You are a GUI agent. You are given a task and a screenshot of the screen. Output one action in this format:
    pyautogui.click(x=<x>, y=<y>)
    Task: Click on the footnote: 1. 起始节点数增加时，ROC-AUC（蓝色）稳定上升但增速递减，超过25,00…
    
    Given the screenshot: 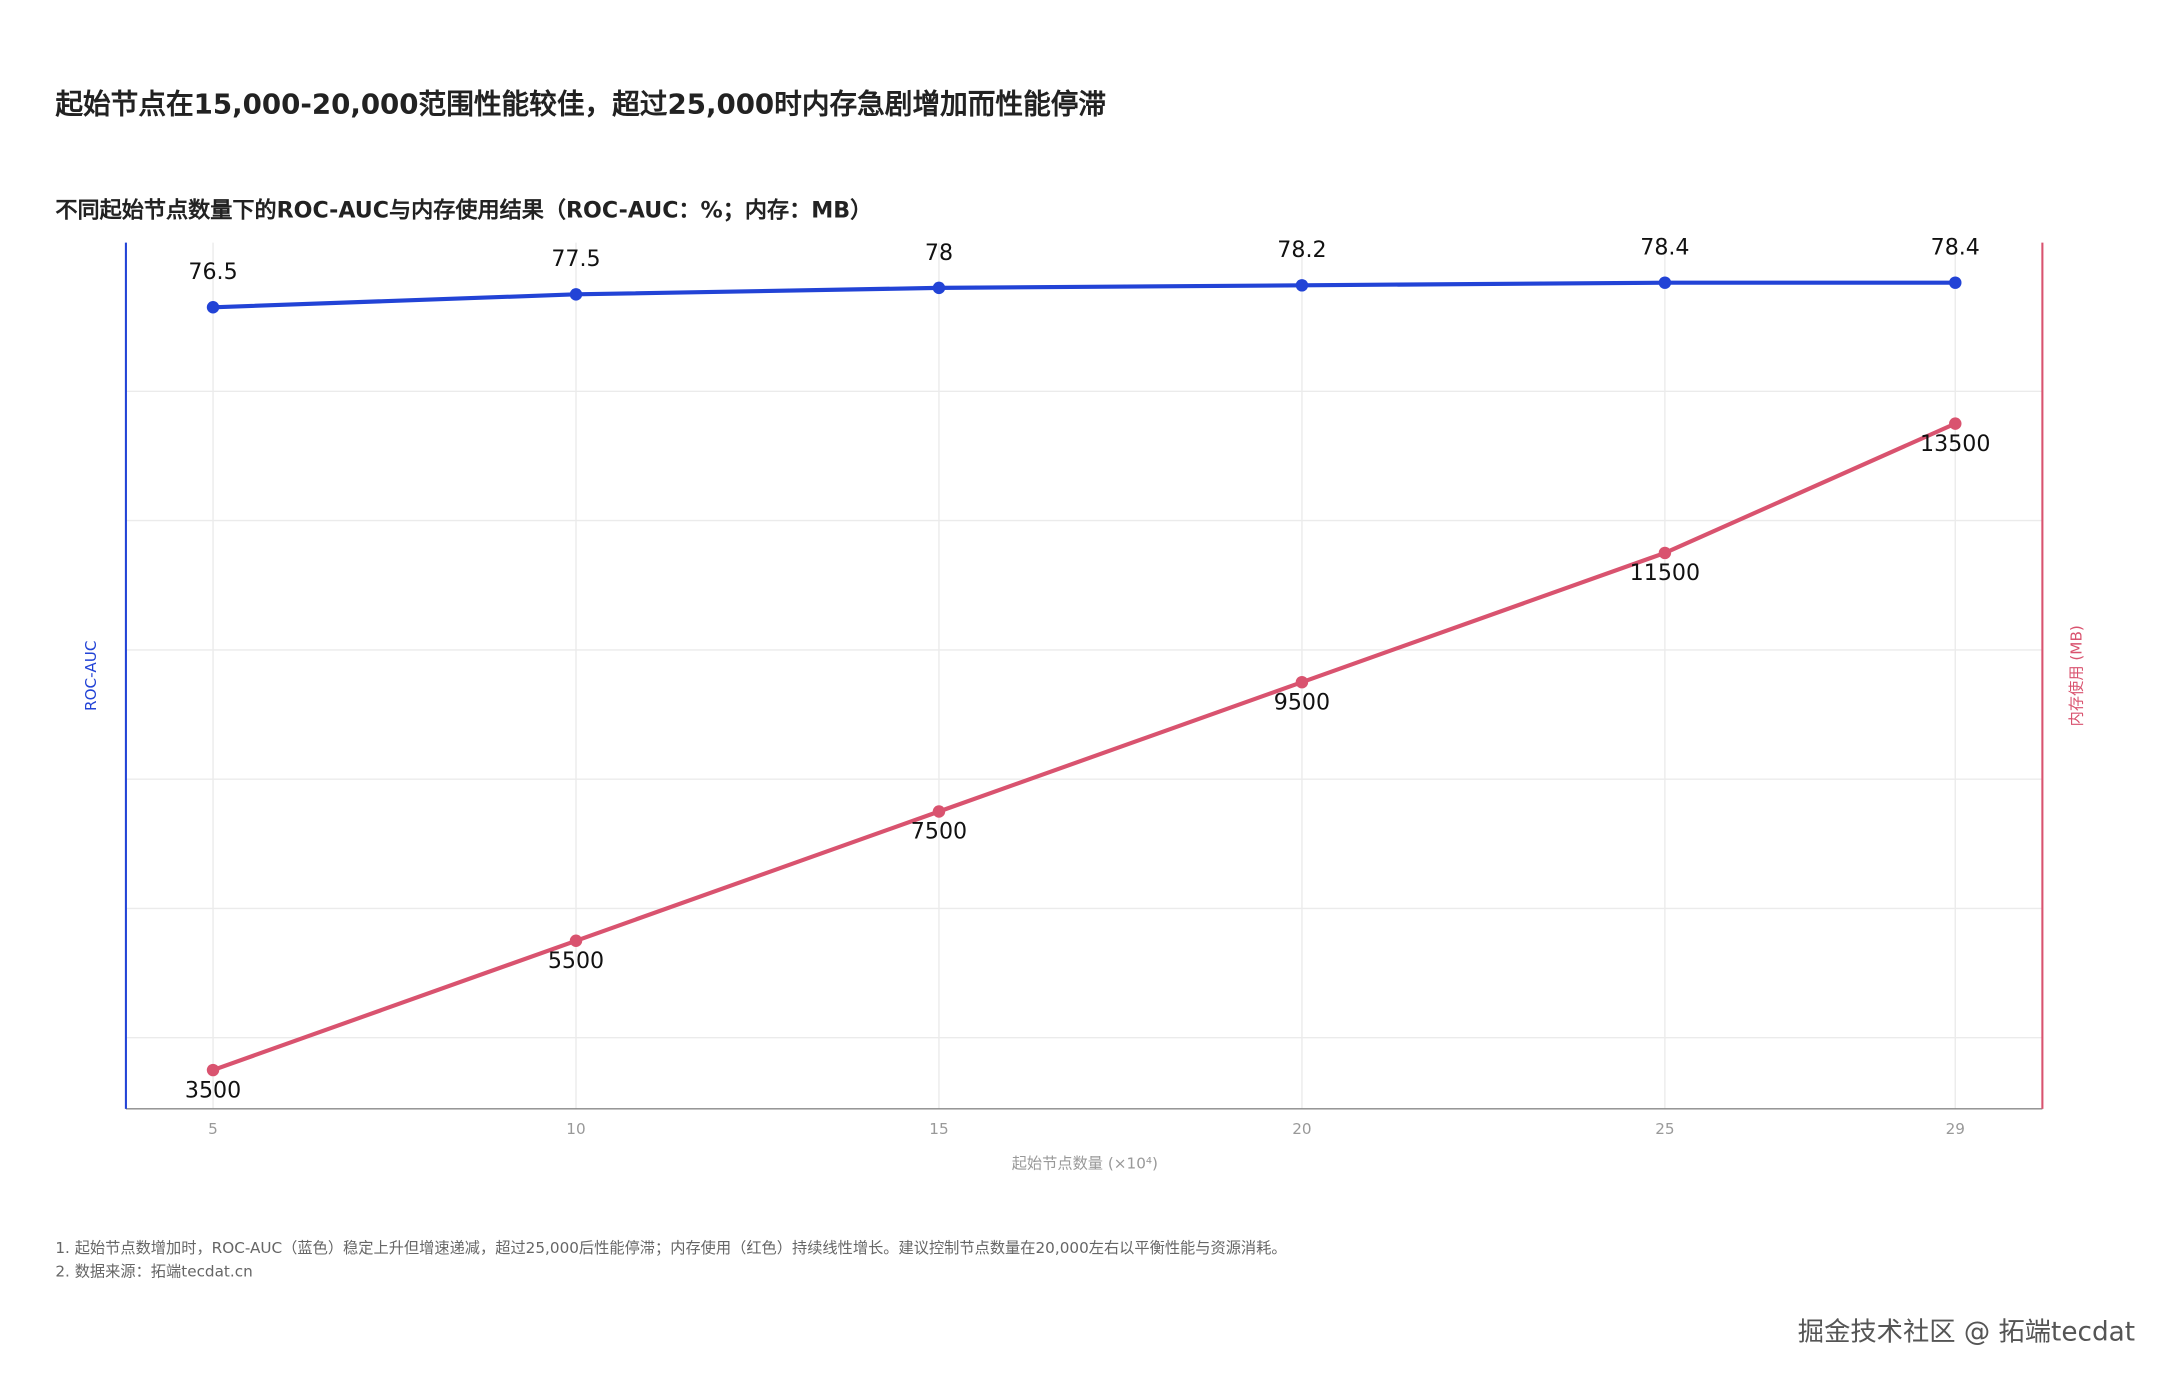 What is the action you would take?
    pyautogui.click(x=670, y=1248)
    